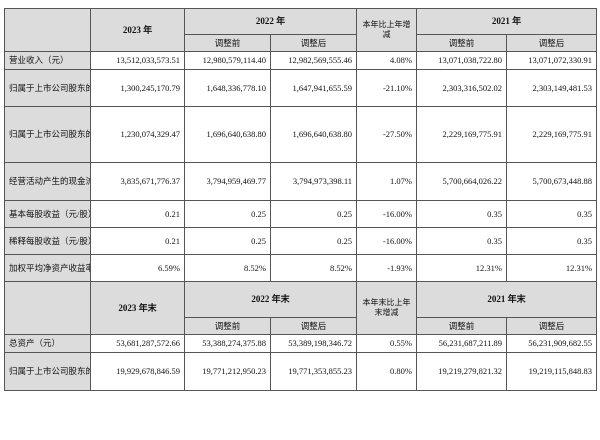  I want to click on value-2021-before: 2,229,169,775.91, so click(462, 134).